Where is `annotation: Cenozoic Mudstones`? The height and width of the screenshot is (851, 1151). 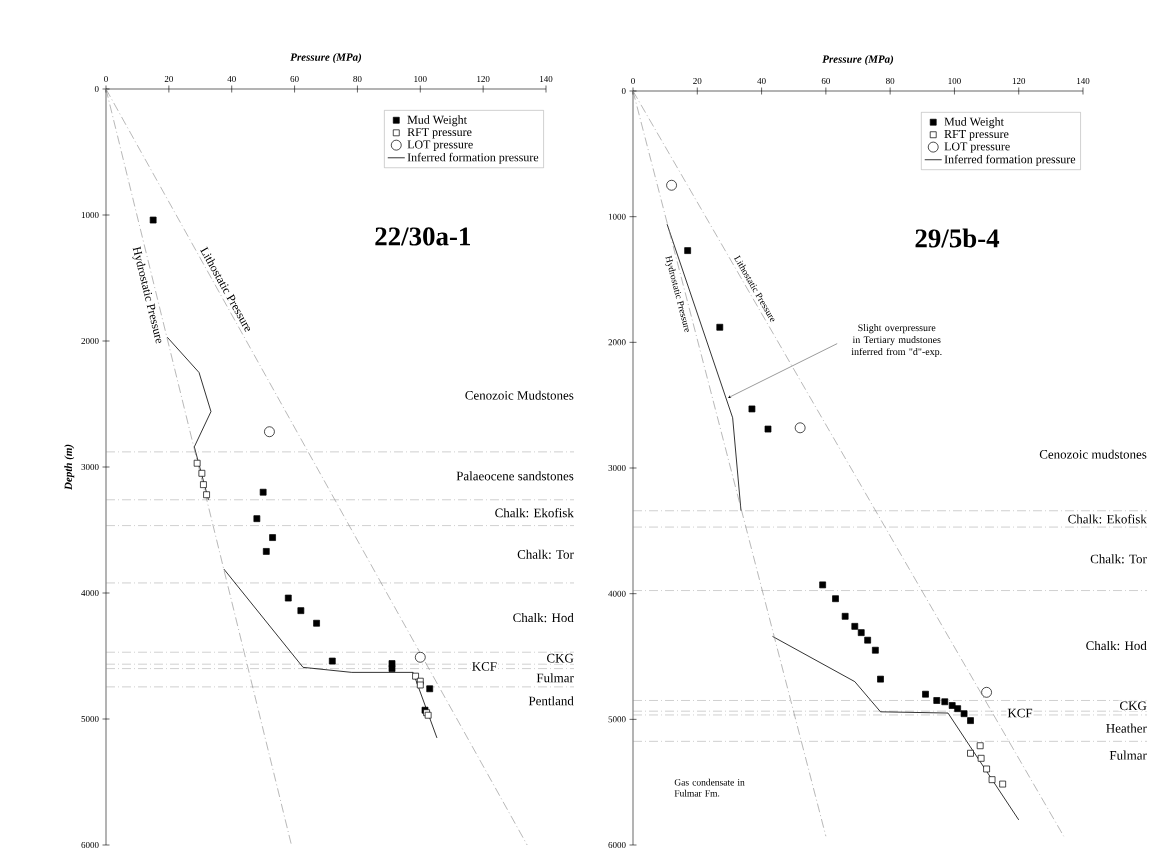
annotation: Cenozoic Mudstones is located at coordinates (519, 395).